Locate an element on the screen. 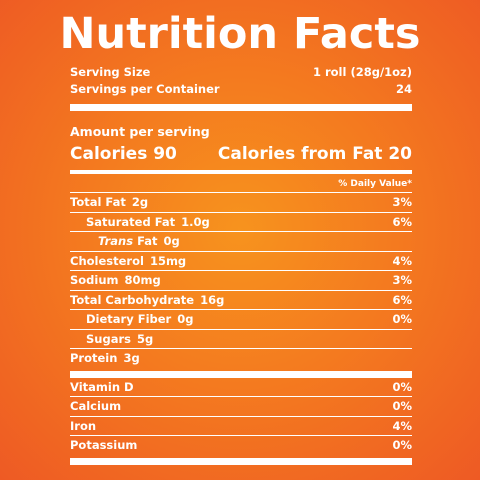 This screenshot has width=480, height=480. nutrition-facts-title: Nutrition Facts is located at coordinates (240, 34).